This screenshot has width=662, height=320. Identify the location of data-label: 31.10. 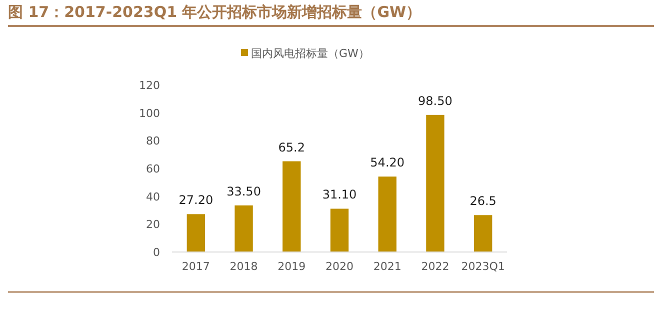
(339, 195).